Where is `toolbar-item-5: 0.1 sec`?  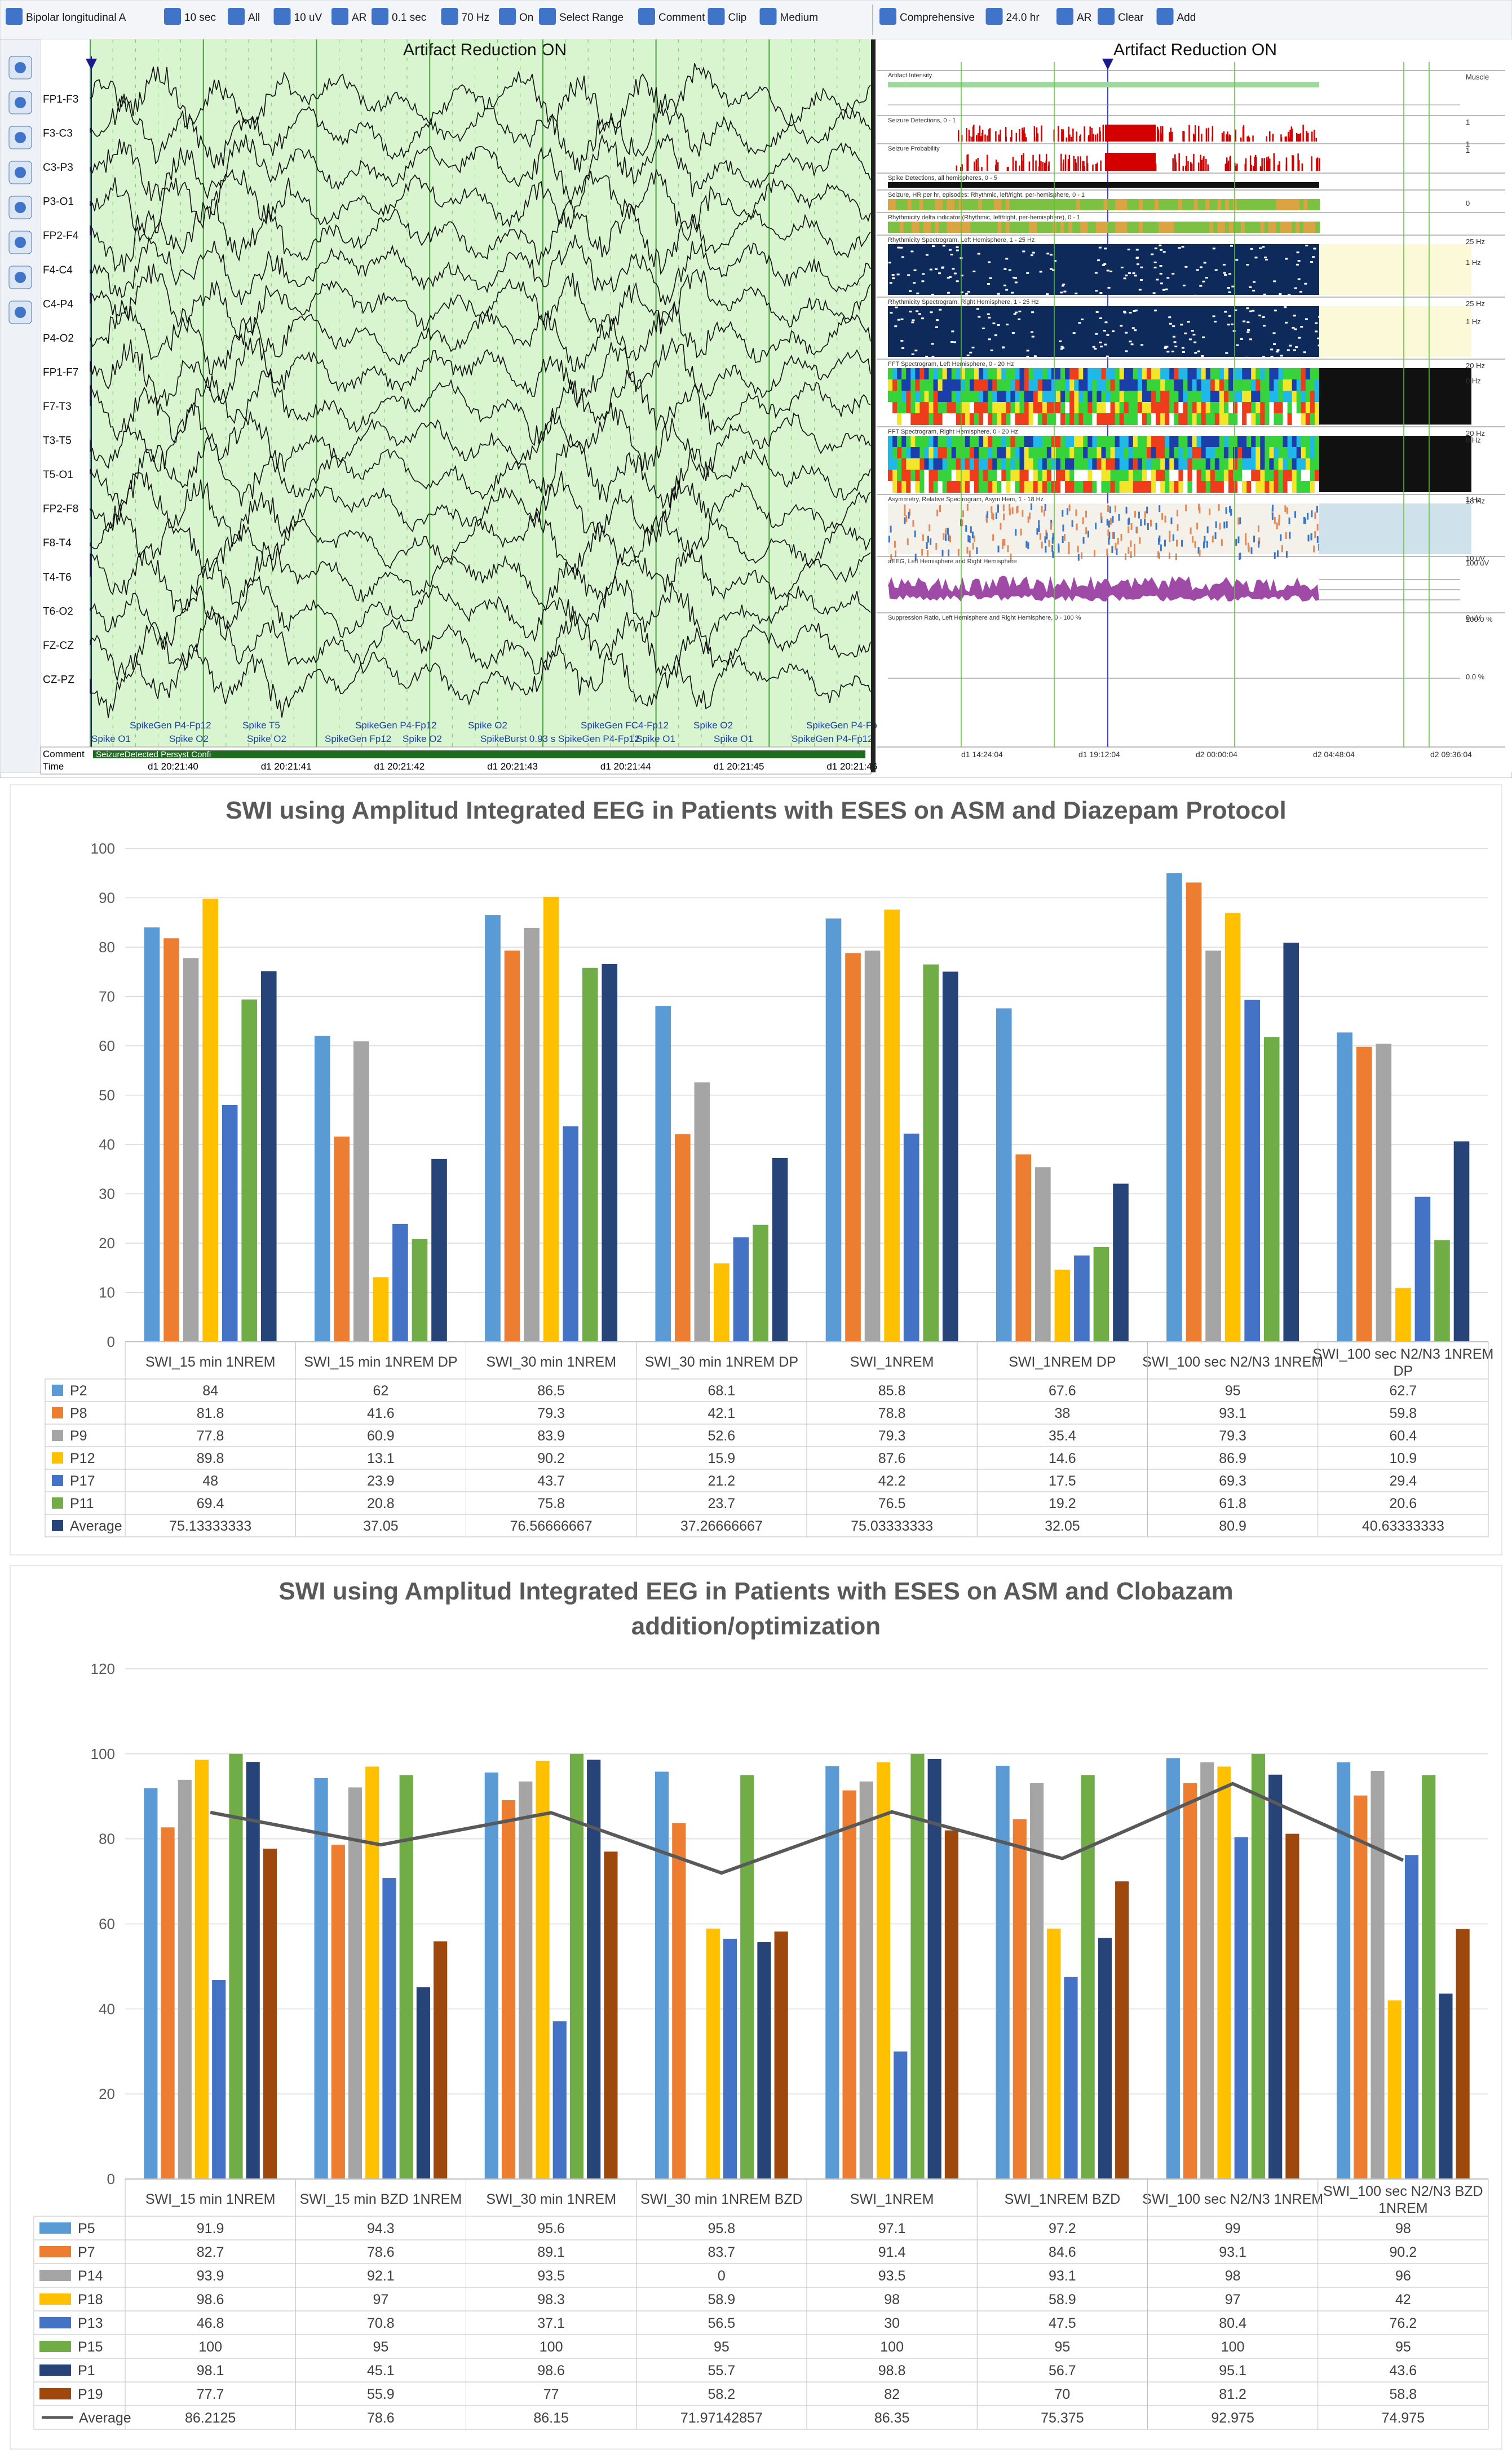
toolbar-item-5: 0.1 sec is located at coordinates (399, 16).